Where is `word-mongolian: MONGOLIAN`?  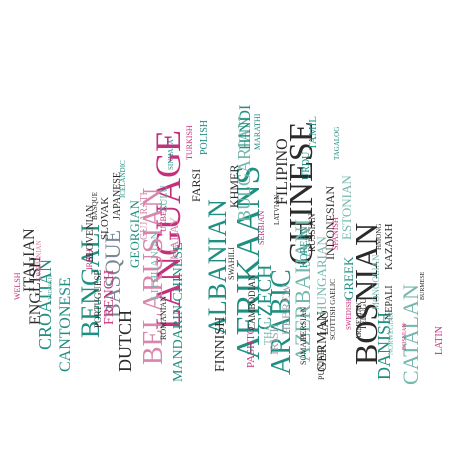
word-mongolian: MONGOLIAN is located at coordinates (376, 282).